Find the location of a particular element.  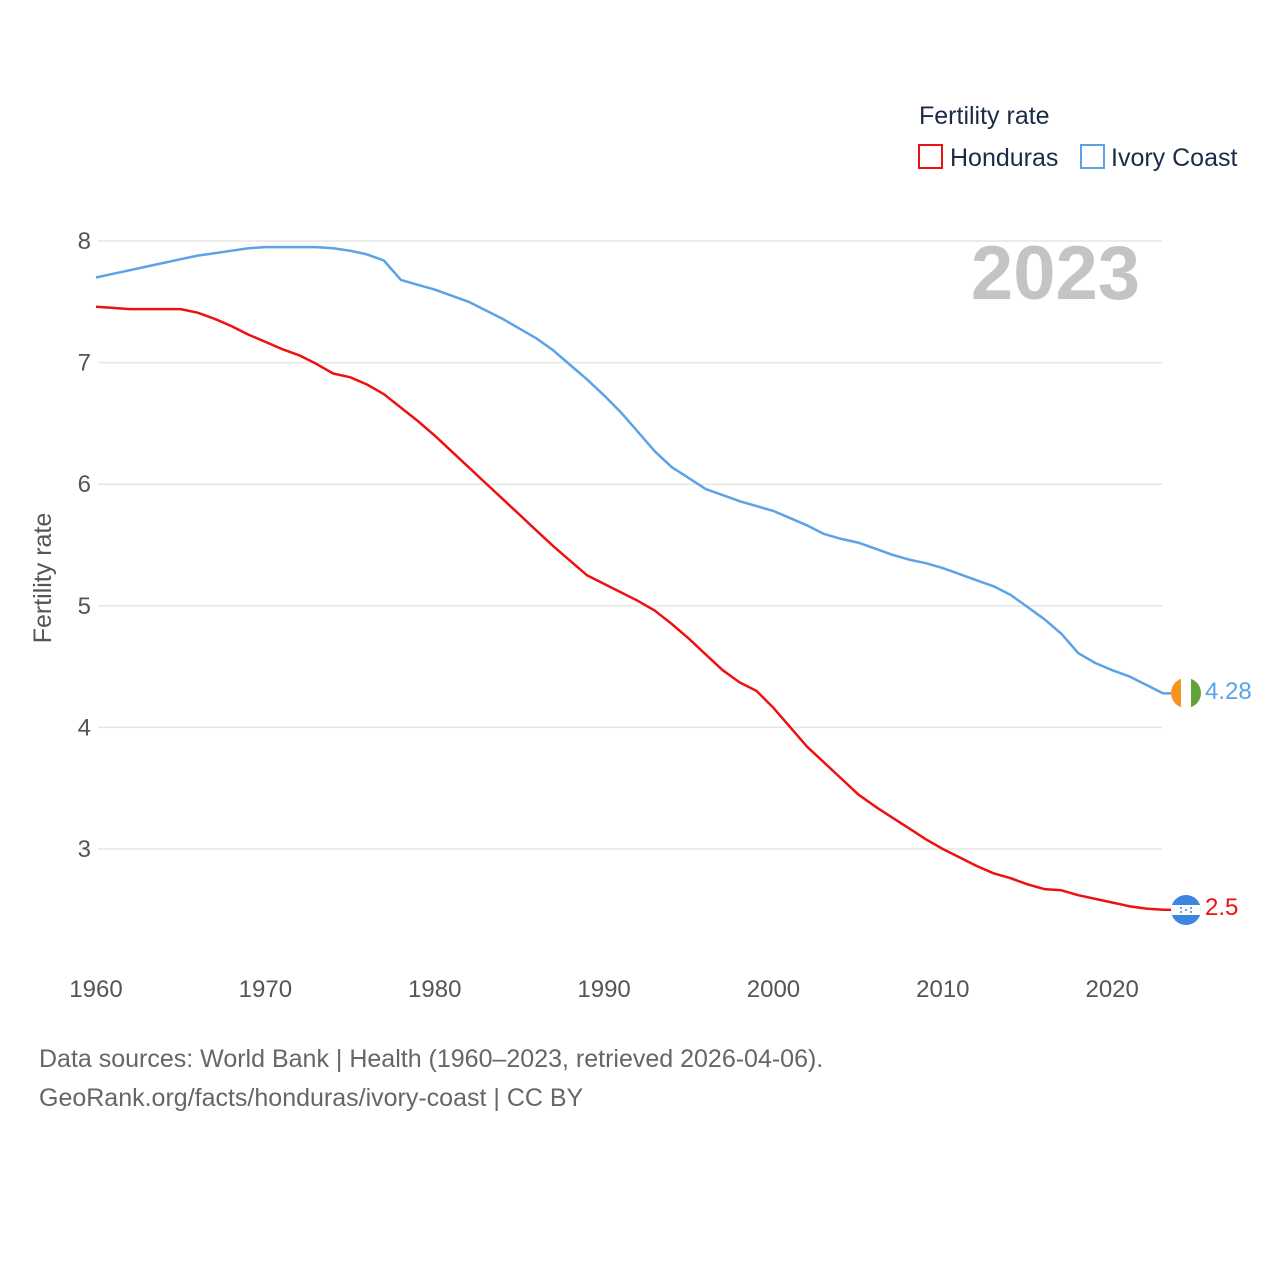

y-tick-label: 6 is located at coordinates (84, 484).